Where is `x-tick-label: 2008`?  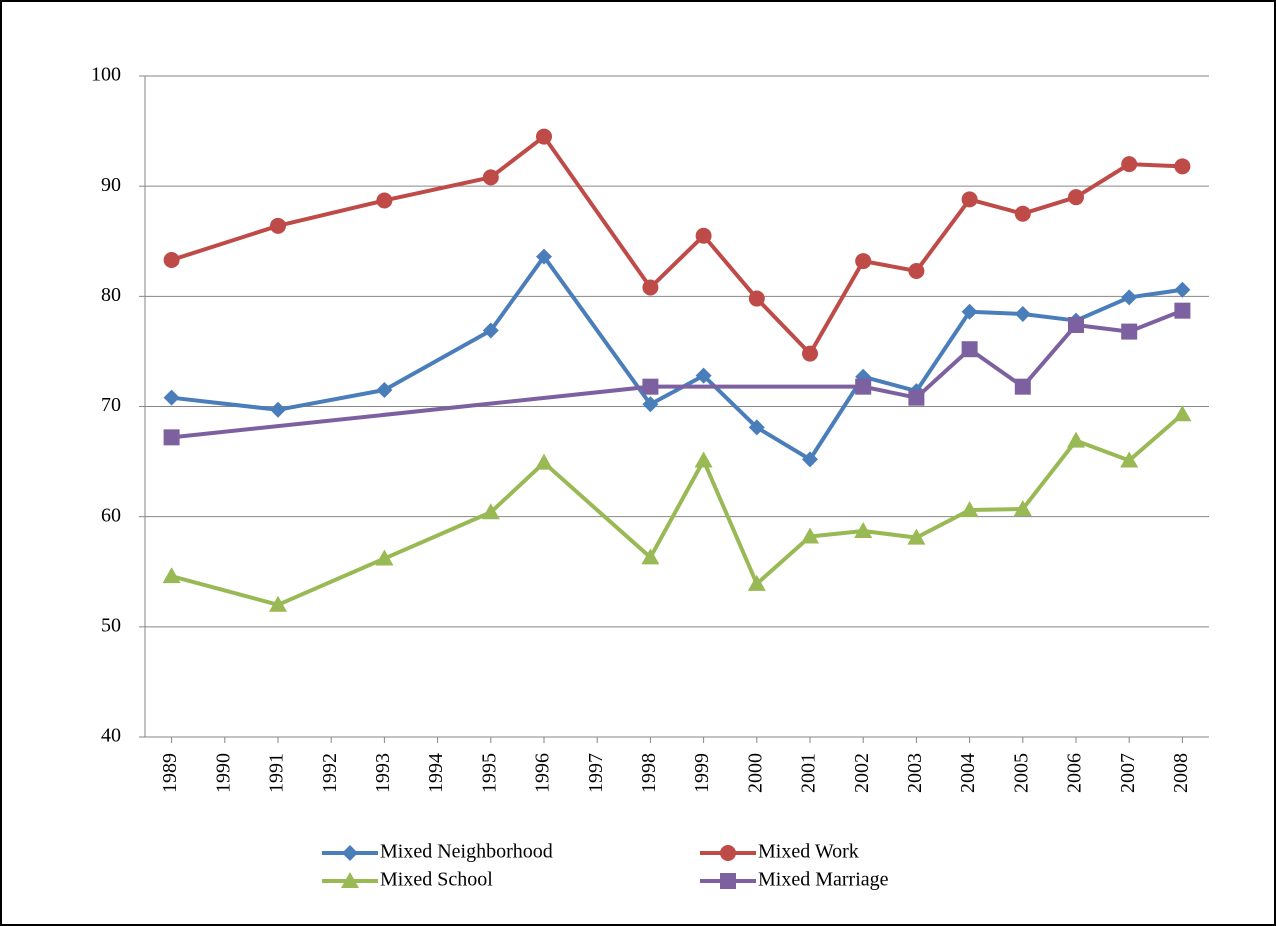 x-tick-label: 2008 is located at coordinates (1181, 773).